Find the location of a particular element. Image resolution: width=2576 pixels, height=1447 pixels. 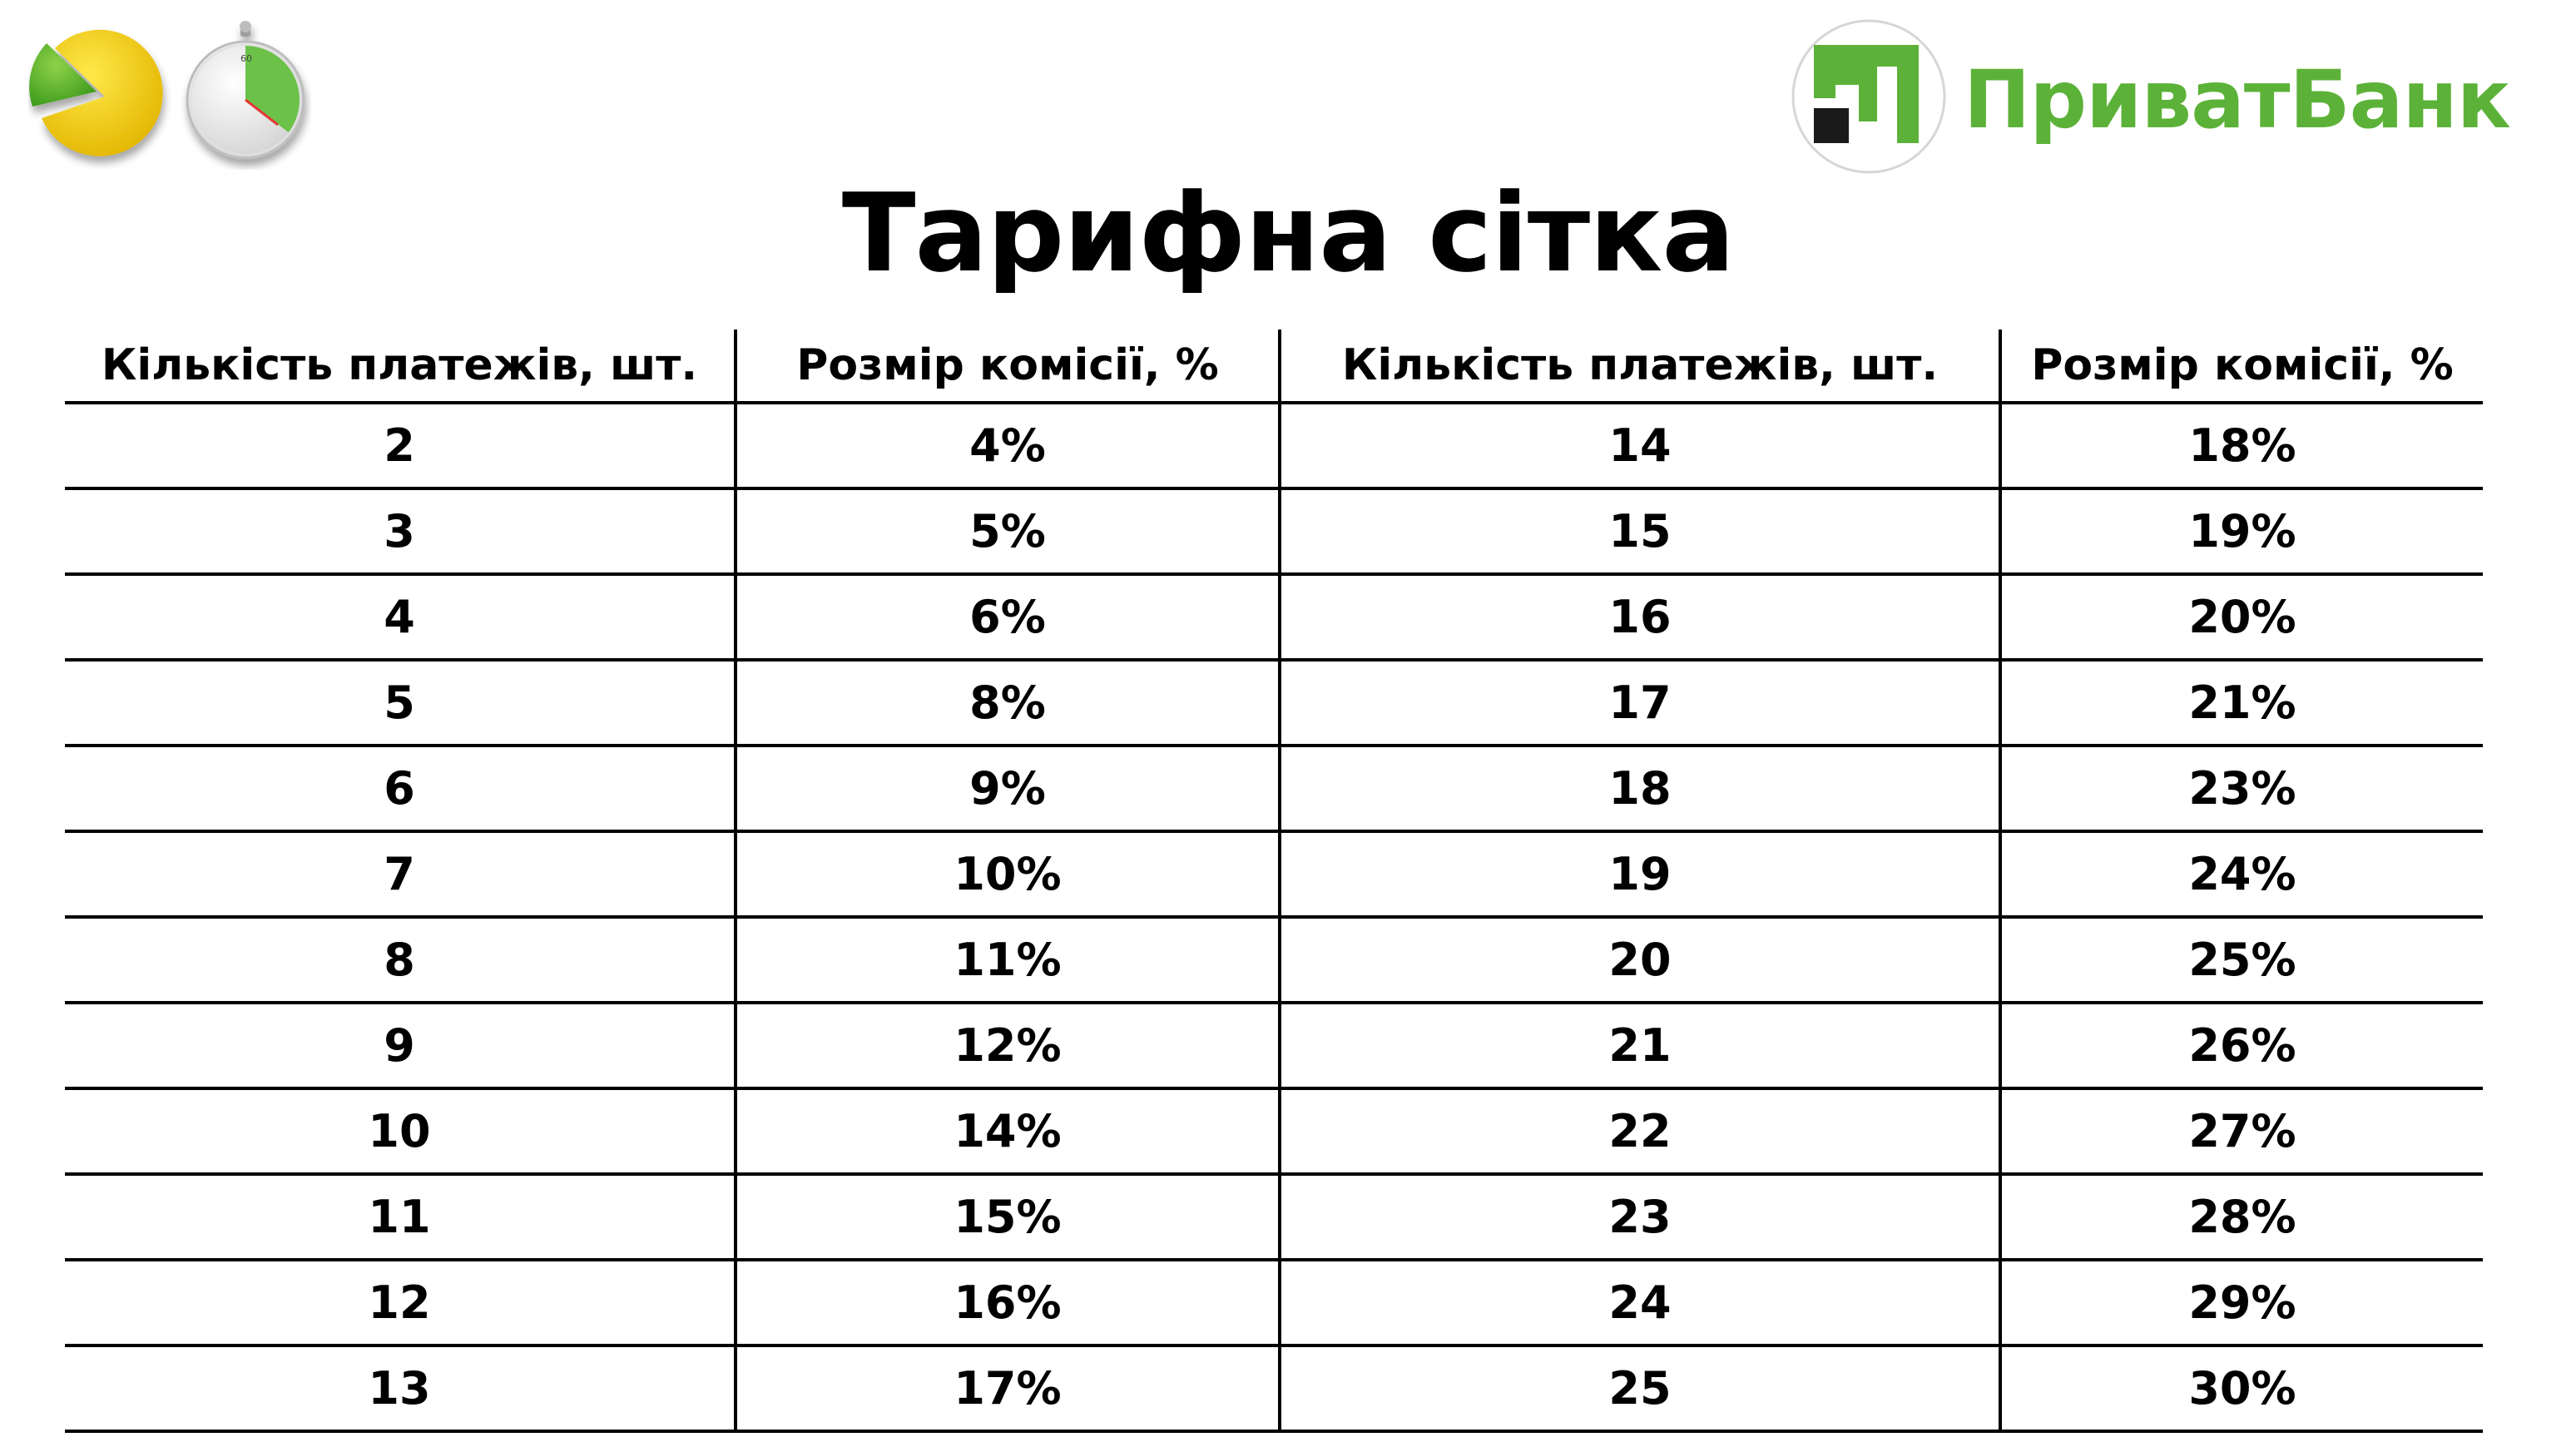

commission-cell: 16% is located at coordinates (1007, 1303).